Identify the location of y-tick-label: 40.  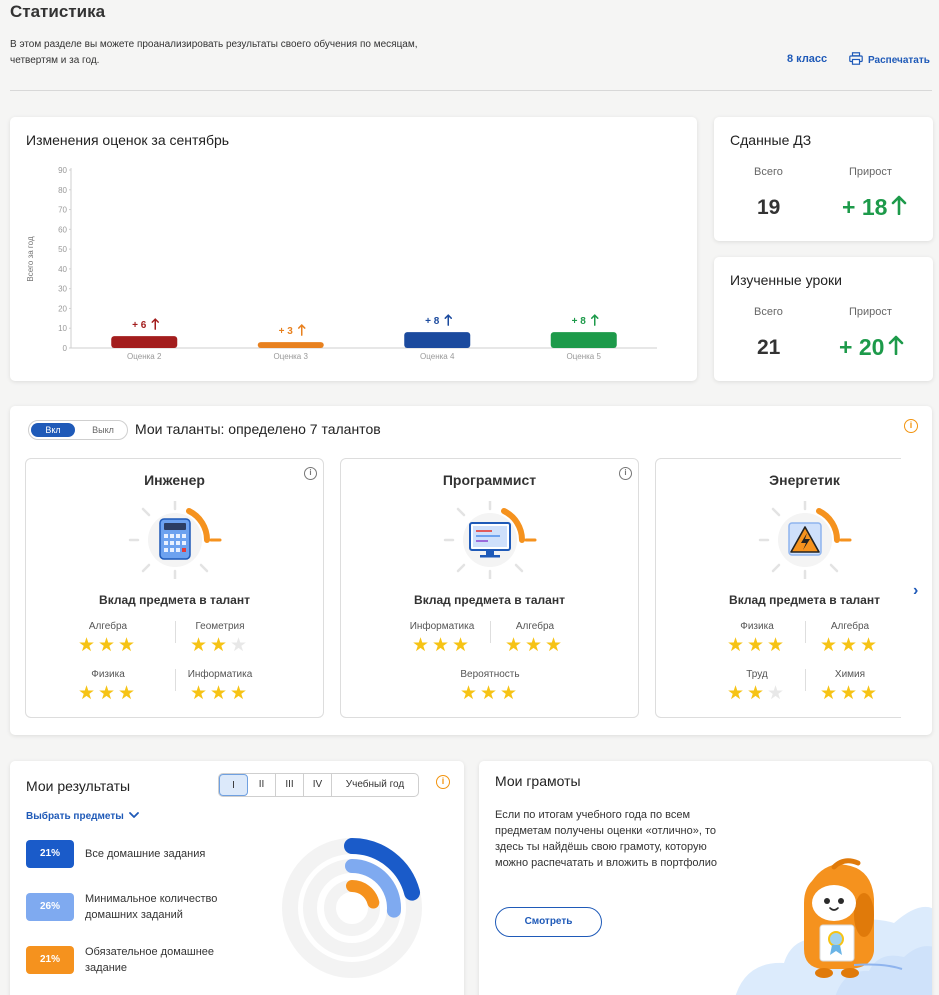
(62, 269).